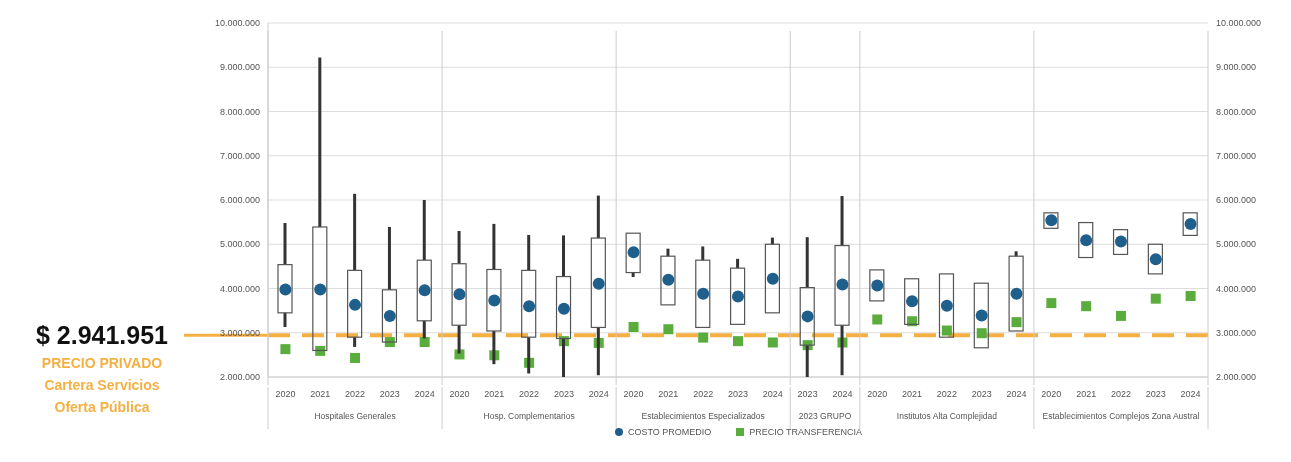  Describe the element at coordinates (239, 377) in the screenshot. I see `y-tick-label: 2.000.000` at that location.